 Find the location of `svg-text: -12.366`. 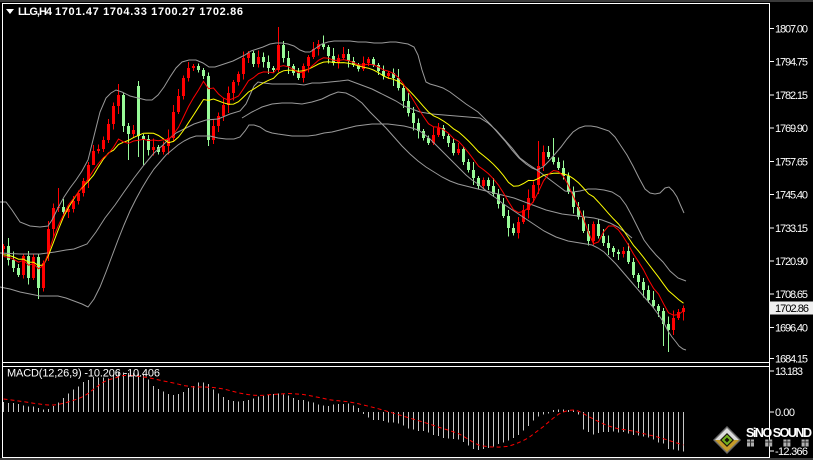

svg-text: -12.366 is located at coordinates (791, 452).